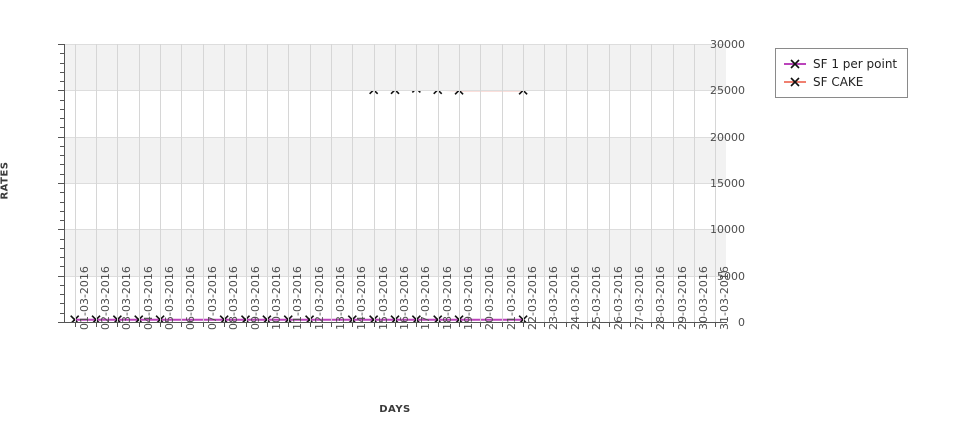 The width and height of the screenshot is (975, 429). Describe the element at coordinates (682, 298) in the screenshot. I see `x-tick-label: 29-03-2016` at that location.